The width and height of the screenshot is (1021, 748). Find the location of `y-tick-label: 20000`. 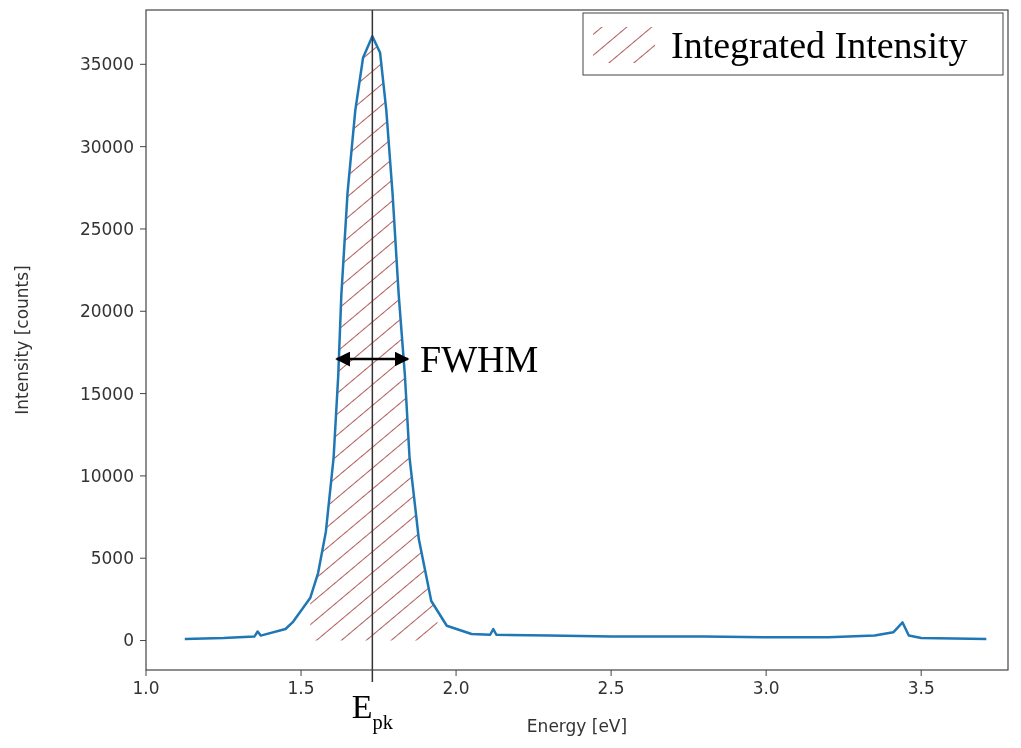

y-tick-label: 20000 is located at coordinates (106, 311).